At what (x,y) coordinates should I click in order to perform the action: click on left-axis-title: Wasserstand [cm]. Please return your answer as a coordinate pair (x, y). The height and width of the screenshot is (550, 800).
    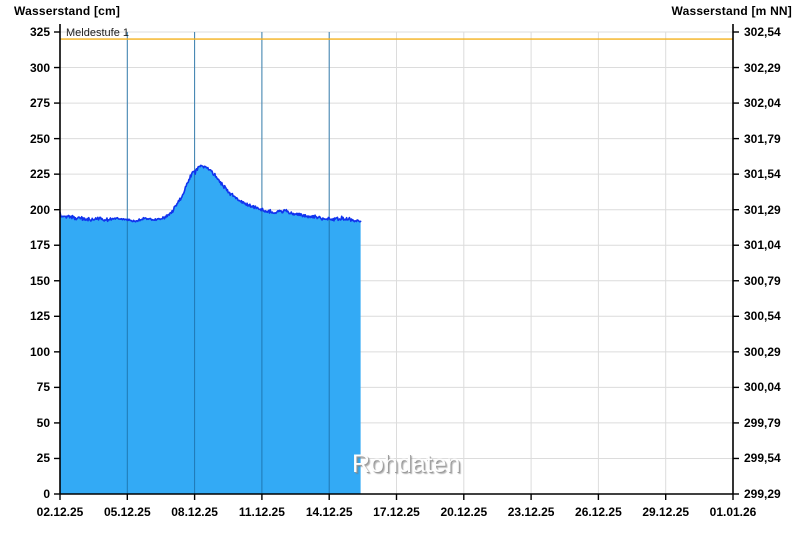
    Looking at the image, I should click on (67, 11).